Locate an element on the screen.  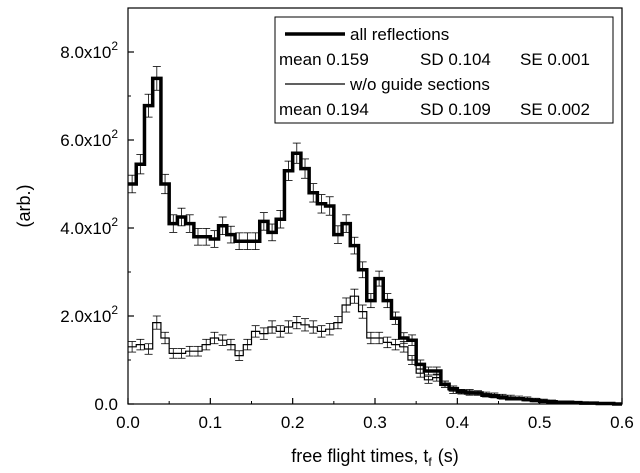
y-tick-label: 6.0x10² is located at coordinates (89, 138).